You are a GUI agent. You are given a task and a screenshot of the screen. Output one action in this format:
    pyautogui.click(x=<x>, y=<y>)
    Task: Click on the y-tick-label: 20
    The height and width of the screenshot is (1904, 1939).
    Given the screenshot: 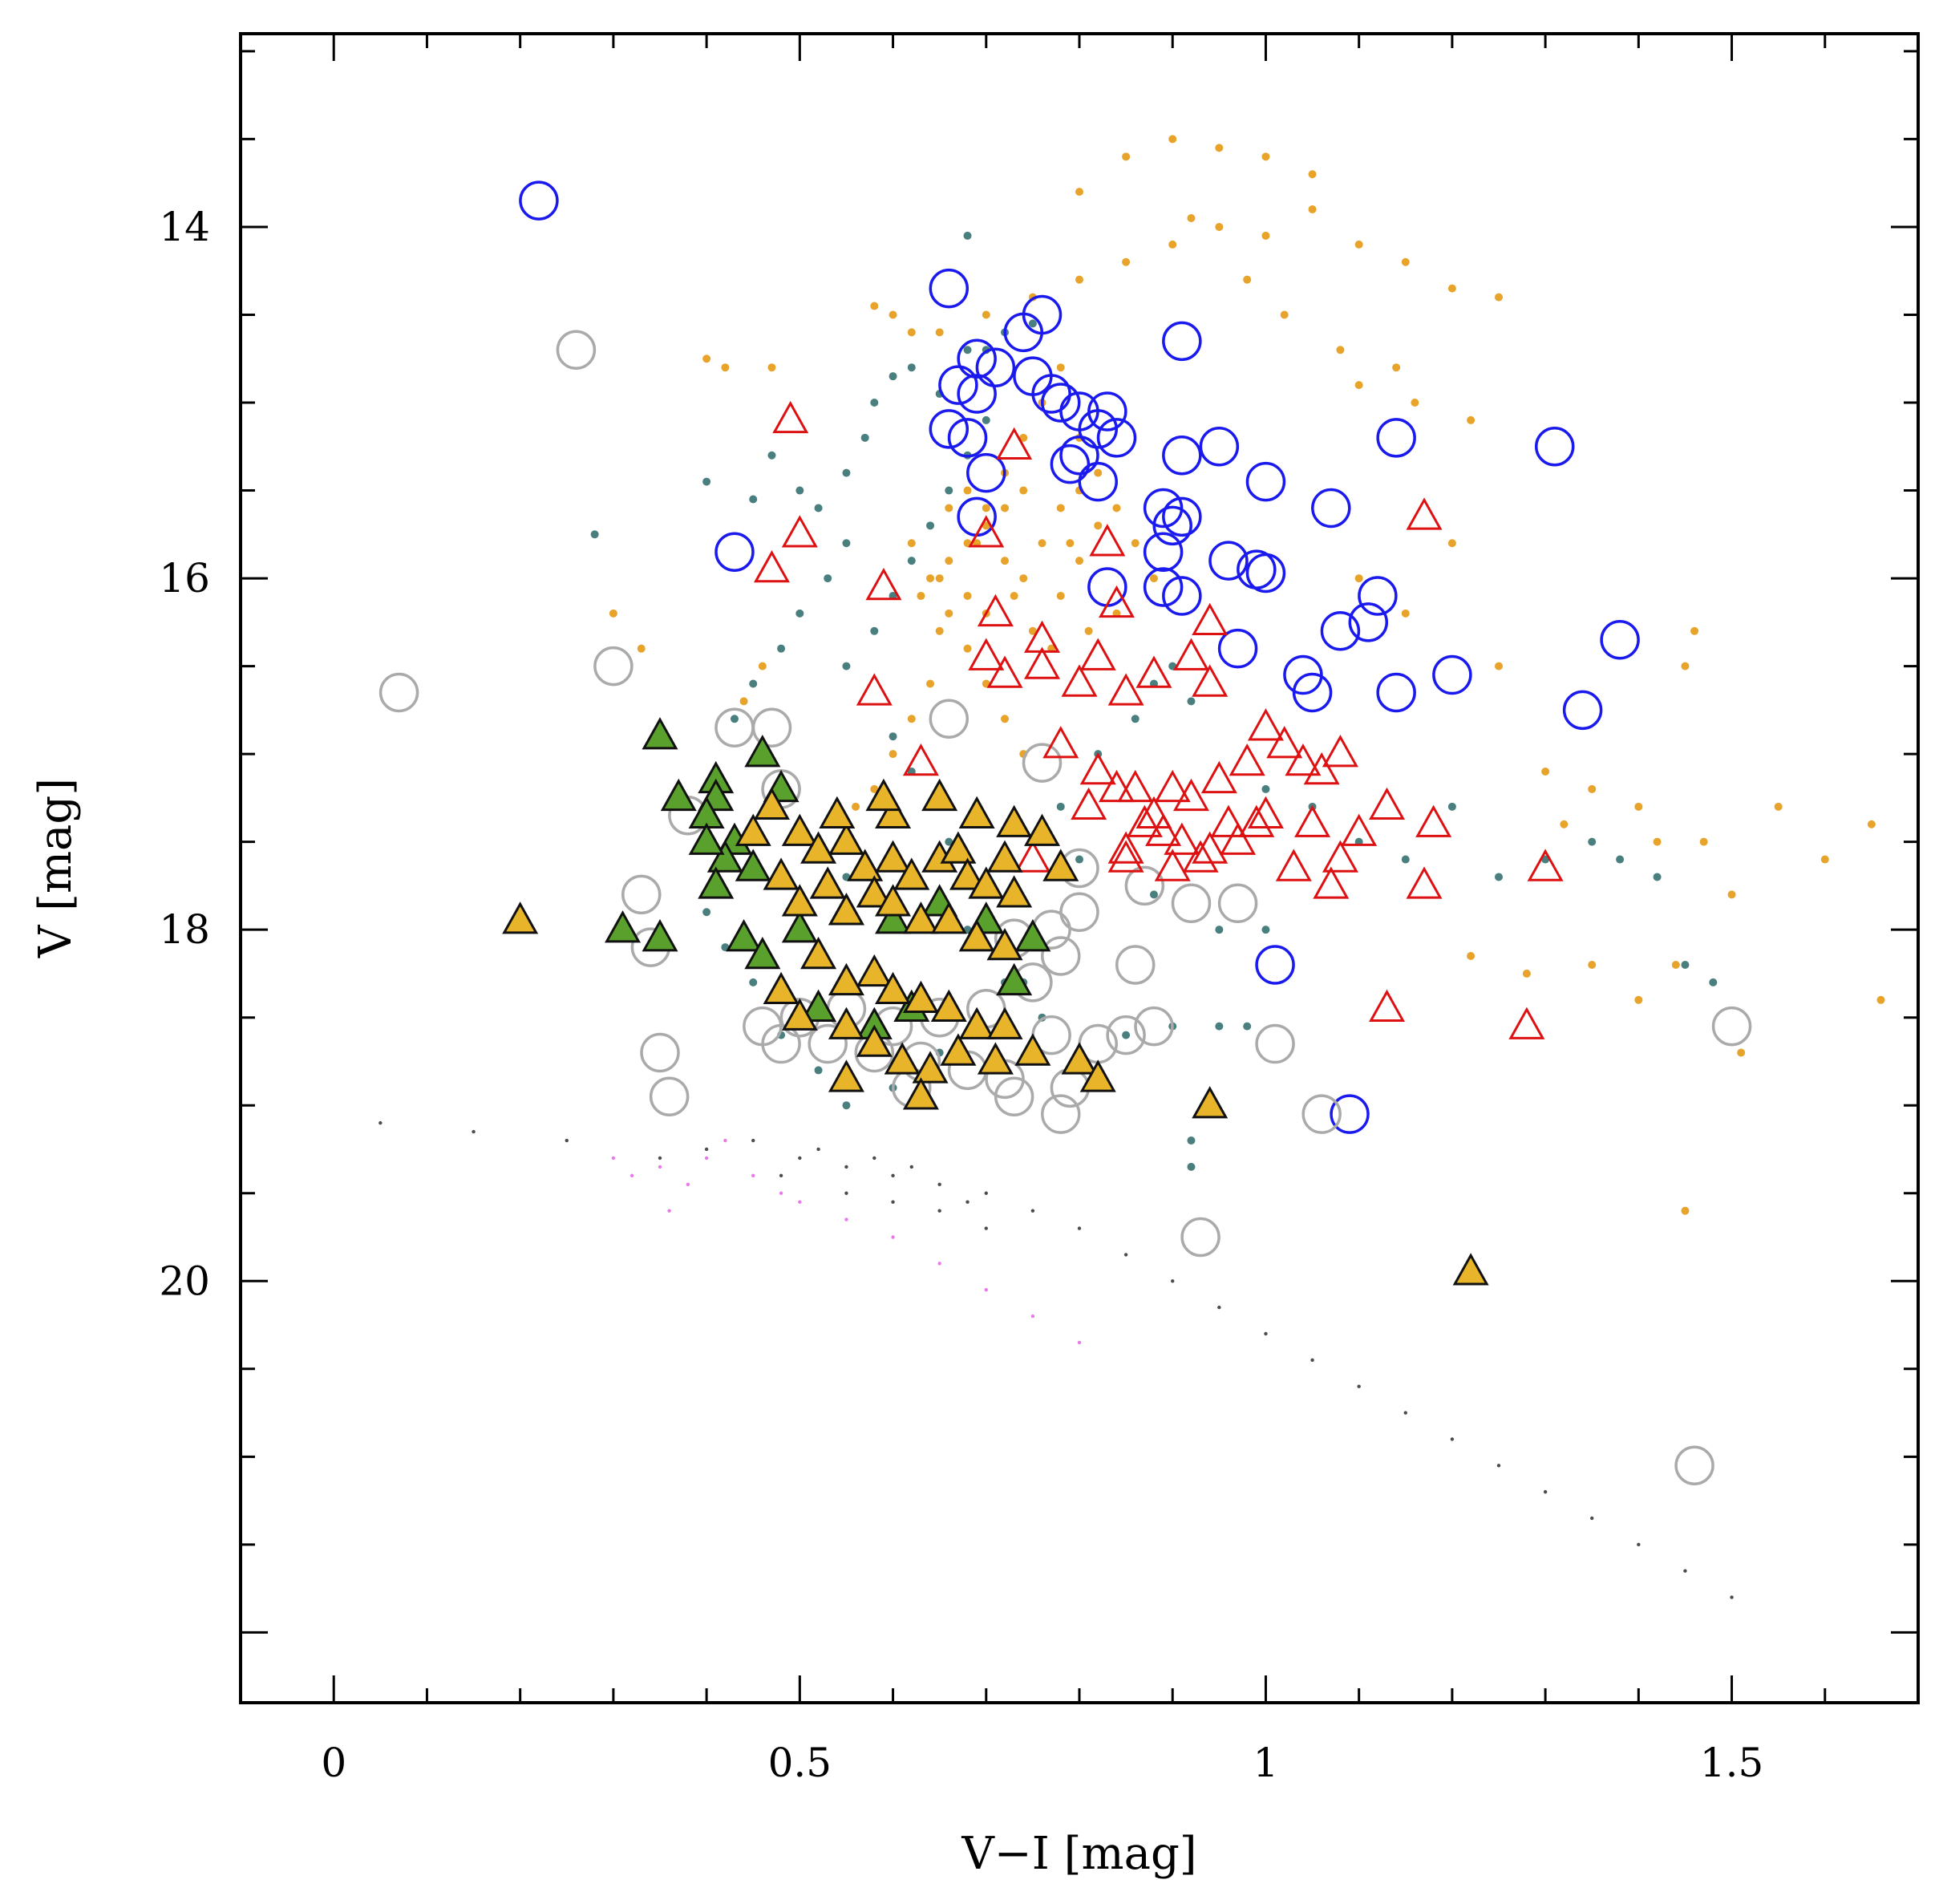 What is the action you would take?
    pyautogui.click(x=184, y=1281)
    